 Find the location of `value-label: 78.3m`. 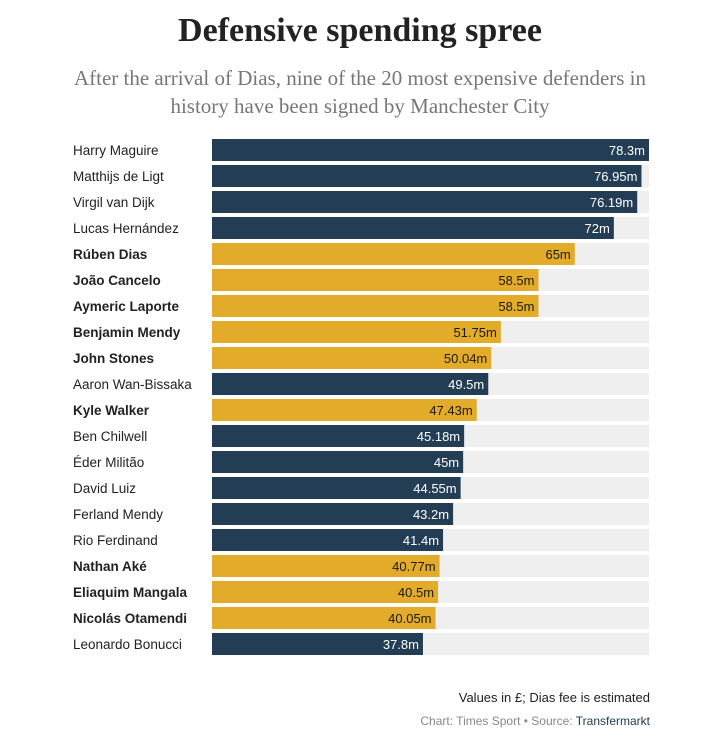

value-label: 78.3m is located at coordinates (627, 150).